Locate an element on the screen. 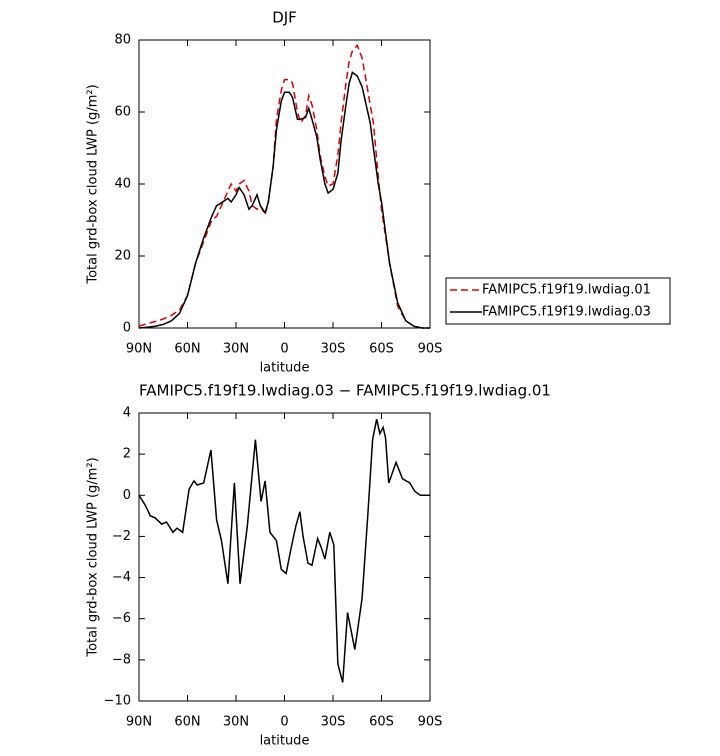 The image size is (720, 756). y-tick-label: 80 is located at coordinates (122, 40).